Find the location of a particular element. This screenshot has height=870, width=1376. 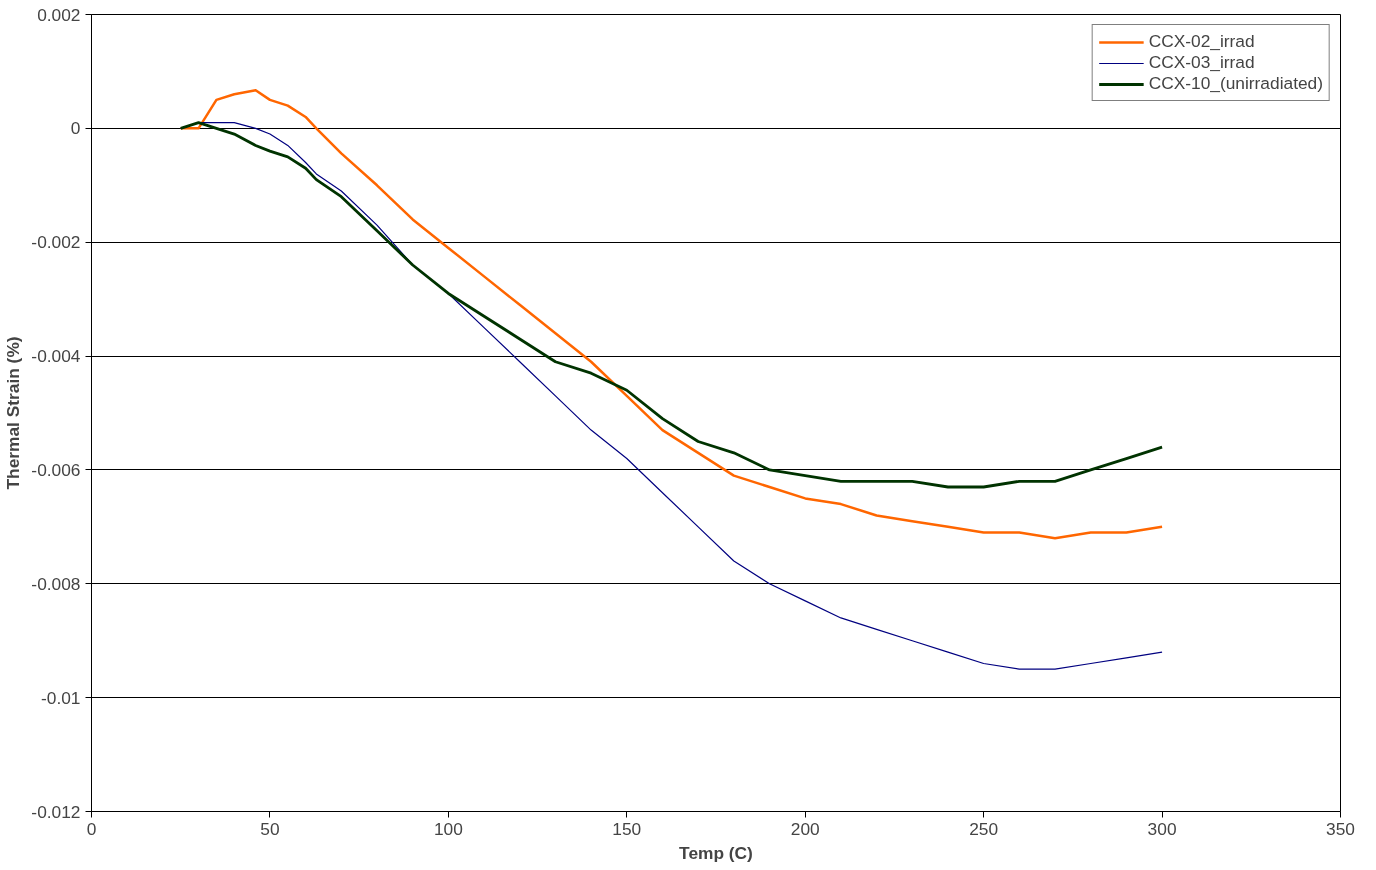

y-tick-label: -0.01 is located at coordinates (61, 697).